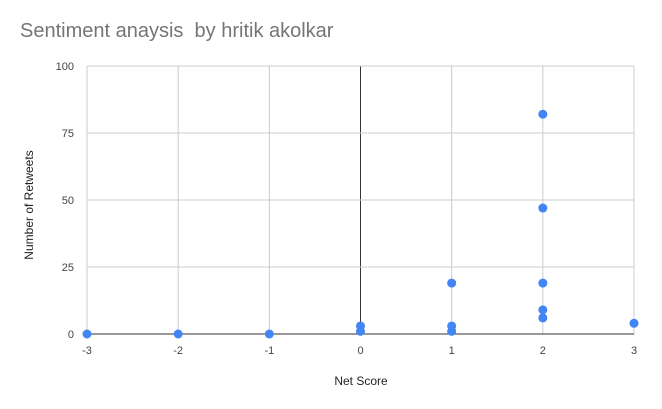 Image resolution: width=662 pixels, height=409 pixels. What do you see at coordinates (178, 351) in the screenshot?
I see `x-tick-label: -2` at bounding box center [178, 351].